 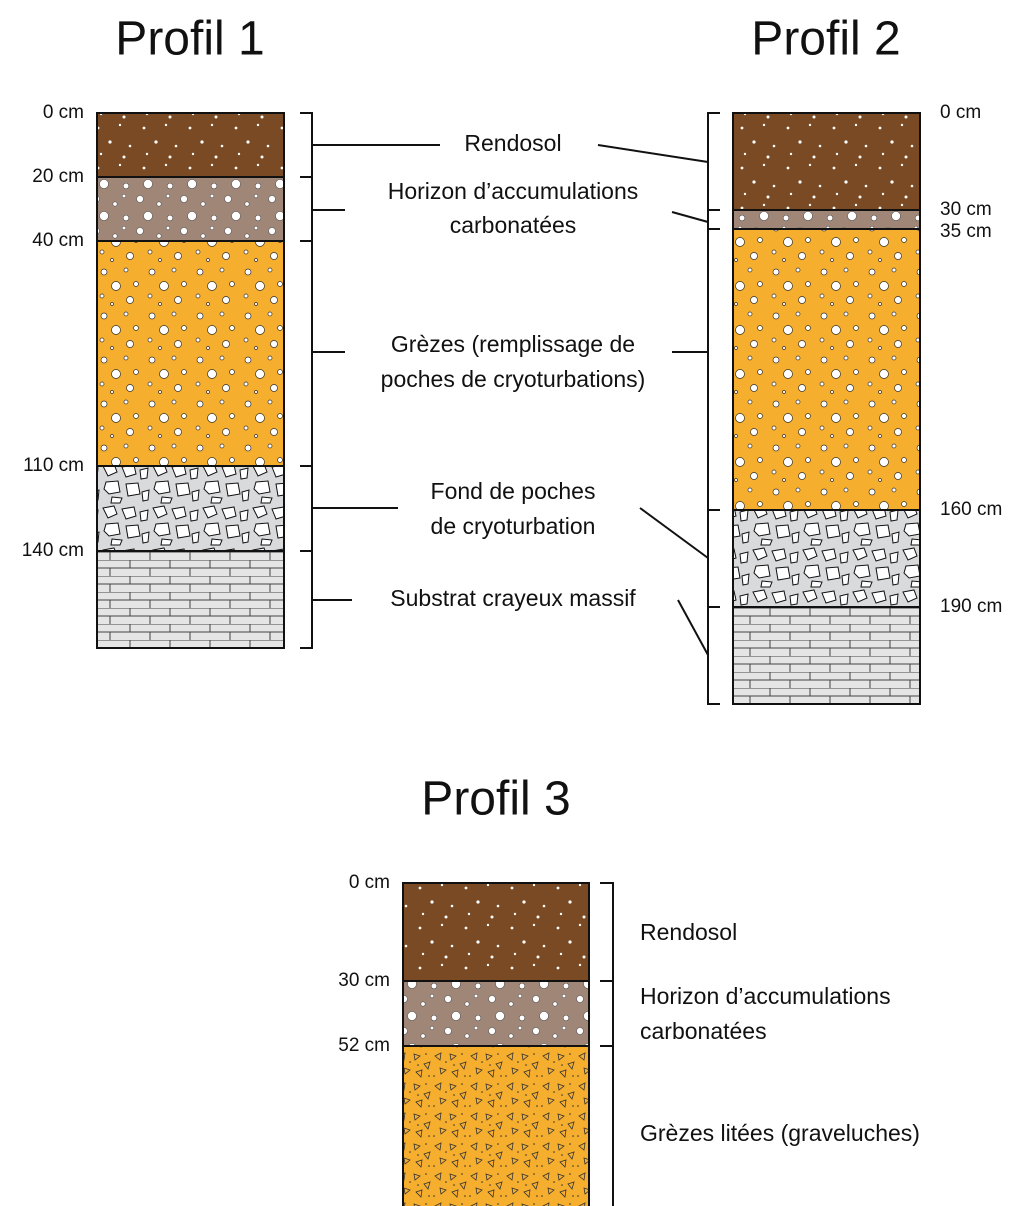 What do you see at coordinates (53, 550) in the screenshot?
I see `depth-label: 140 cm` at bounding box center [53, 550].